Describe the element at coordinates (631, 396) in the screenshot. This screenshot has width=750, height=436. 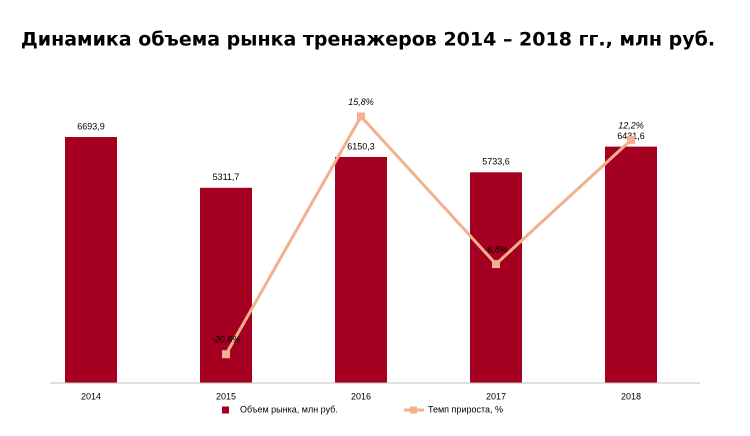
I see `x-tick-label: 2018` at that location.